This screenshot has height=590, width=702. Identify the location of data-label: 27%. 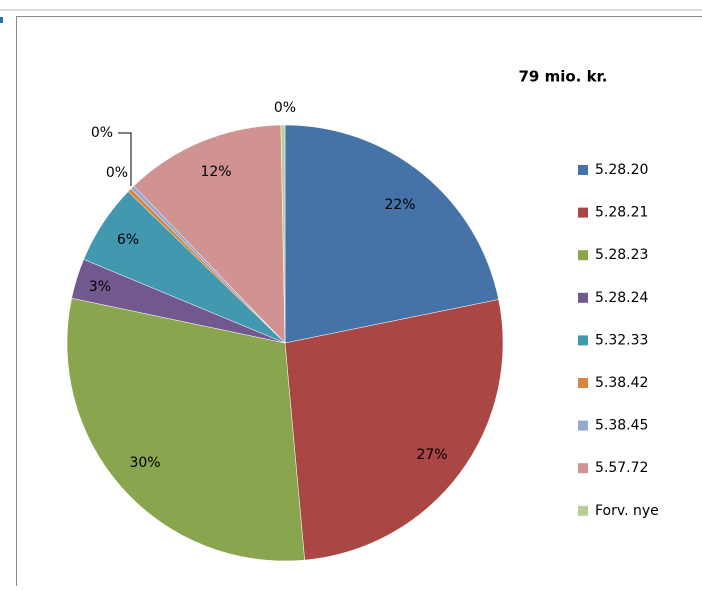
(431, 455).